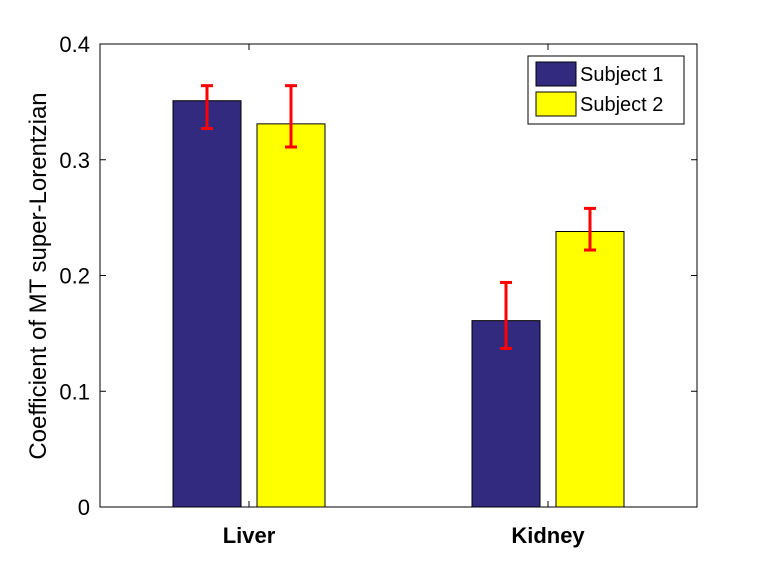 This screenshot has height=568, width=770. I want to click on bar-subject-1-liver, so click(207, 304).